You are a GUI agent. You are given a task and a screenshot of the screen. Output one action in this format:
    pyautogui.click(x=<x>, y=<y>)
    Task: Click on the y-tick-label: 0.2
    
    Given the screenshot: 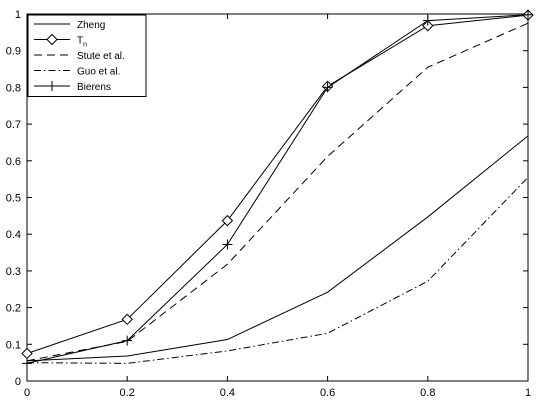 What is the action you would take?
    pyautogui.click(x=13, y=309)
    